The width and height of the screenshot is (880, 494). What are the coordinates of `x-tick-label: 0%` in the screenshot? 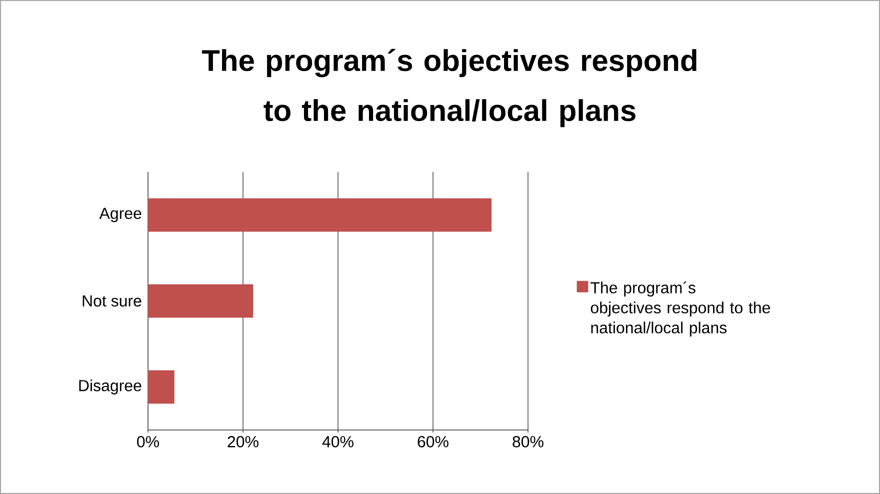 It's located at (148, 442).